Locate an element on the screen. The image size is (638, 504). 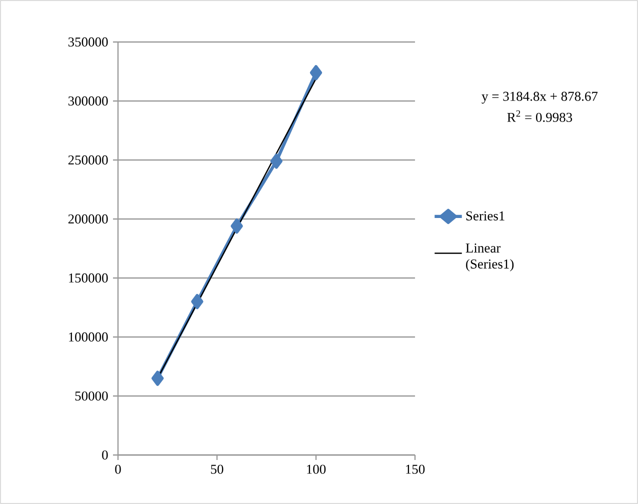
y-tick-label: 0 is located at coordinates (105, 455).